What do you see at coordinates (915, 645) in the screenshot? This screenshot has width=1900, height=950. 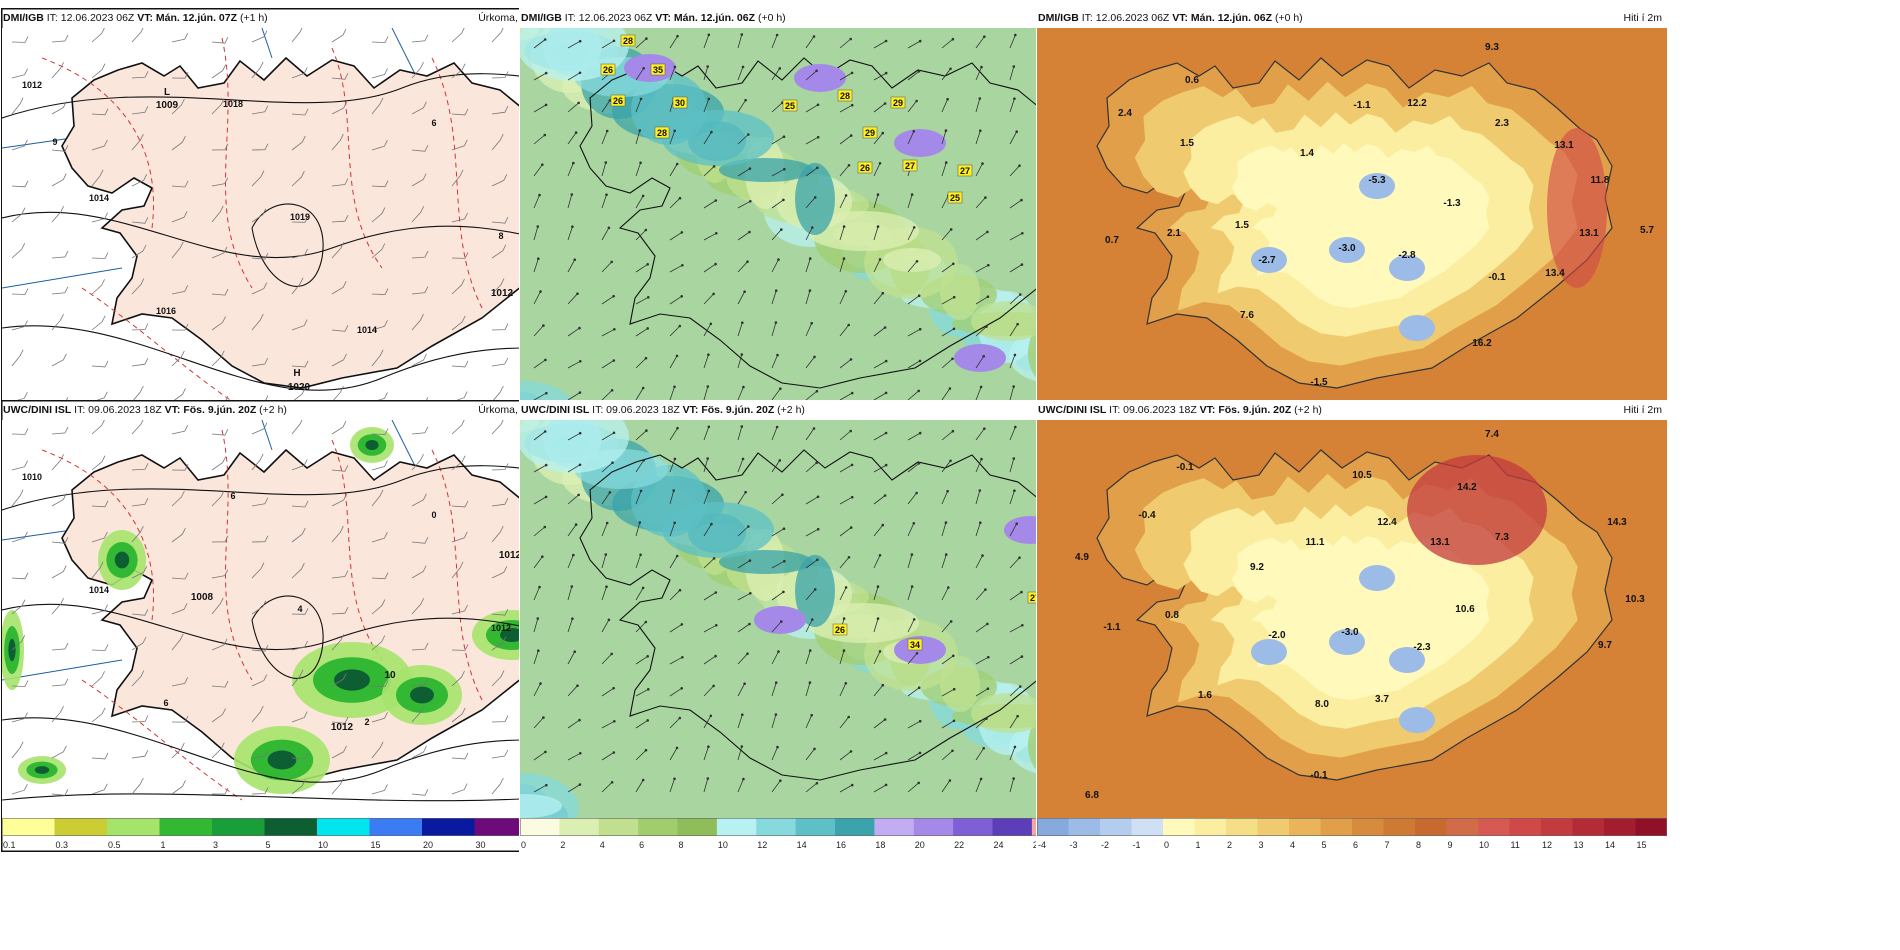 I see `gust-value: 34` at bounding box center [915, 645].